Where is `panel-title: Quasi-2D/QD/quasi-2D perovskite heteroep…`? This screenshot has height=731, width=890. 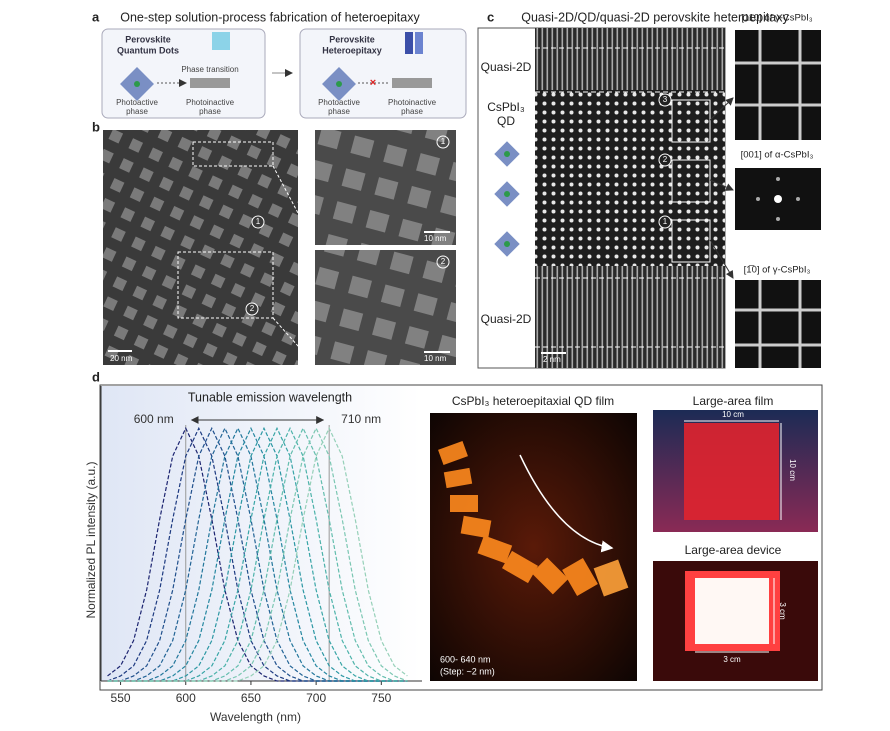 panel-title: Quasi-2D/QD/quasi-2D perovskite heteroep… is located at coordinates (655, 17).